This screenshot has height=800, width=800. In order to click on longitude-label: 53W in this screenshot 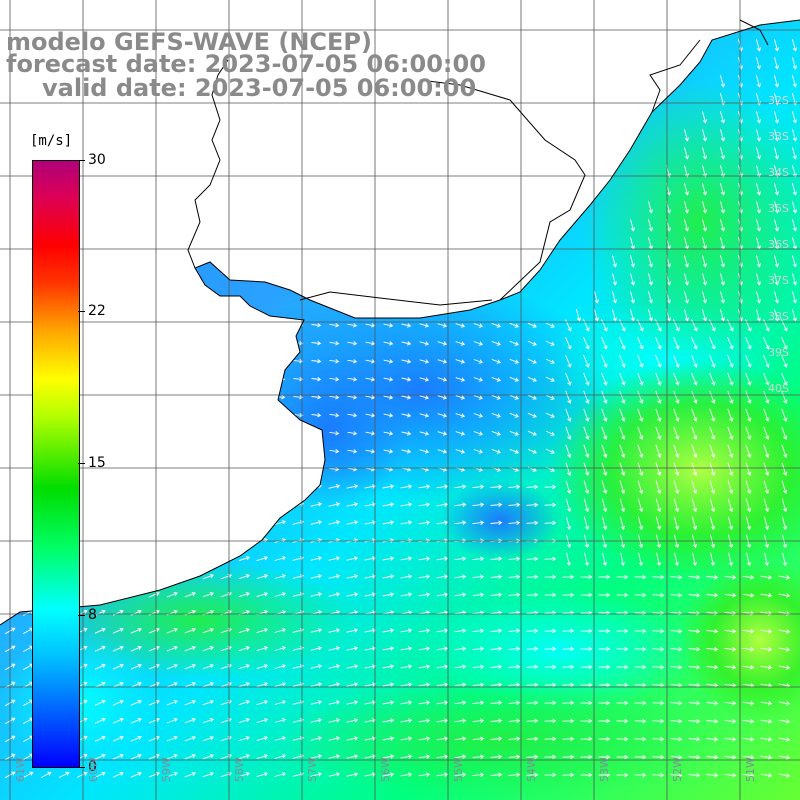, I will do `click(604, 769)`.